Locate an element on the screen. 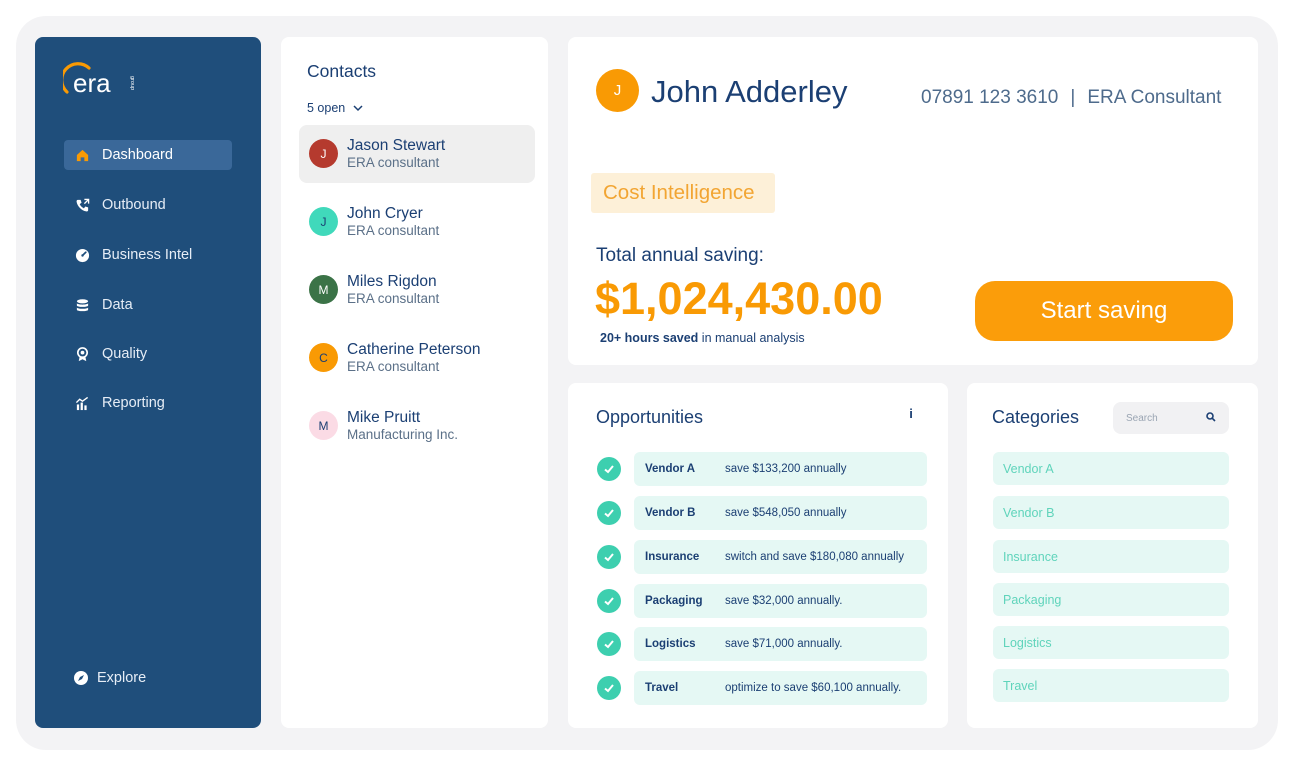  home-icon is located at coordinates (82, 155).